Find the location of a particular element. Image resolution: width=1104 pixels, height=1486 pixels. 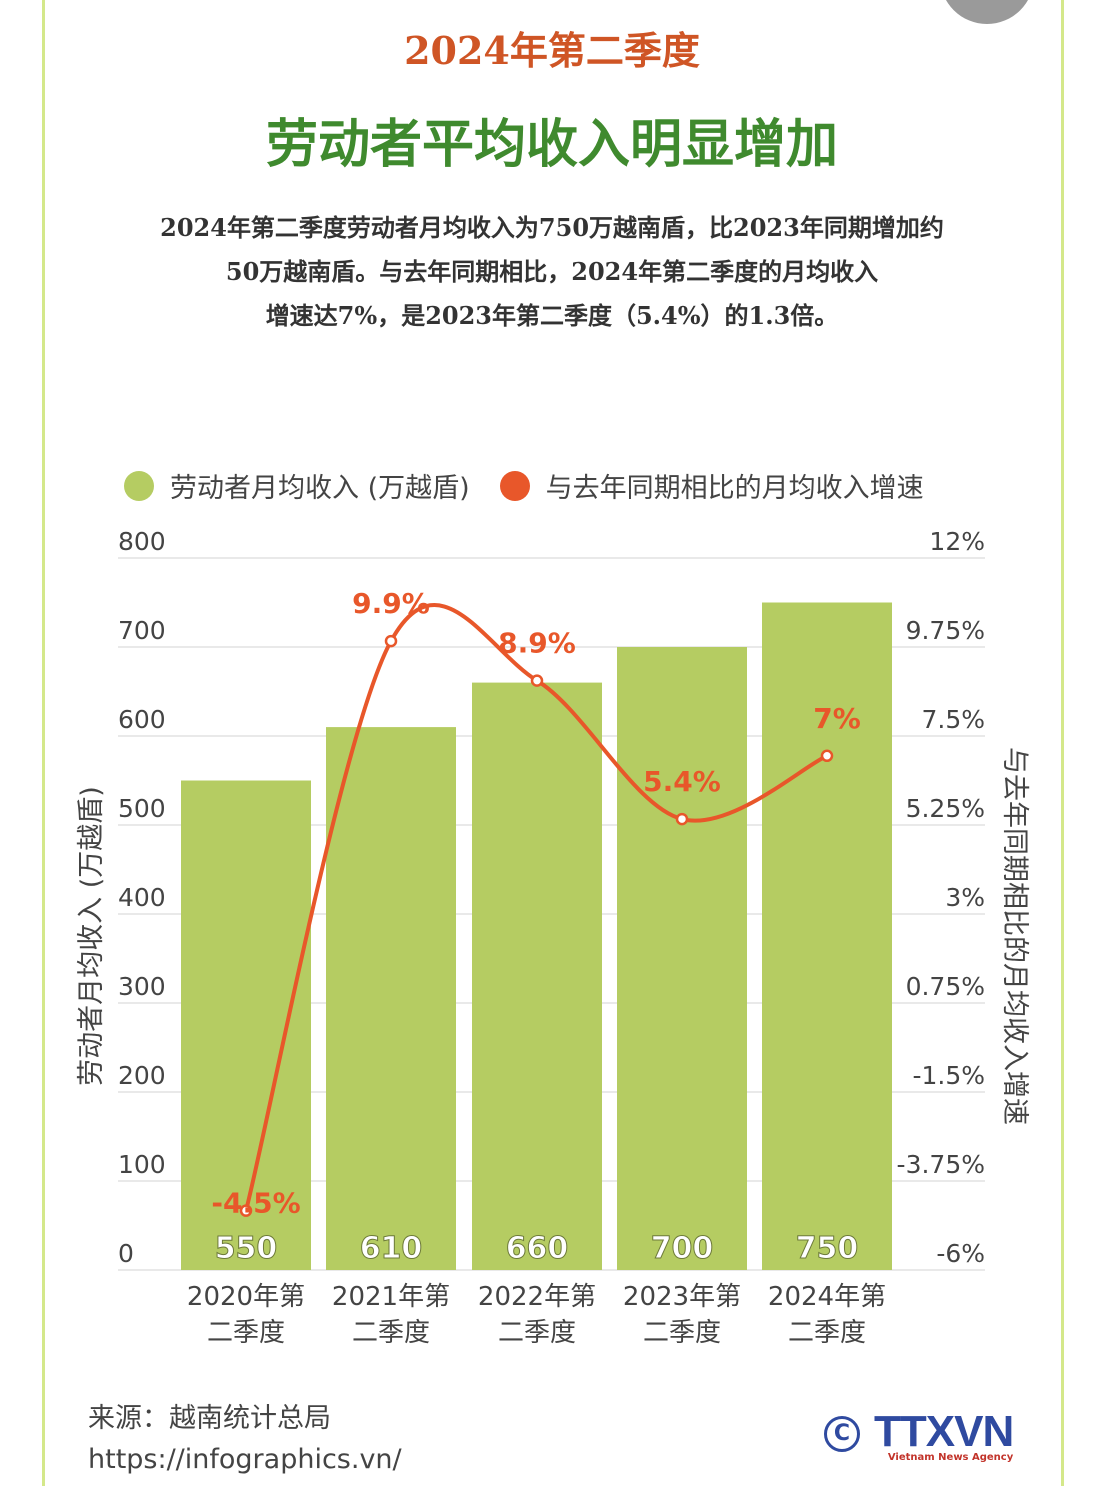

left-tick-label: 800 is located at coordinates (142, 541).